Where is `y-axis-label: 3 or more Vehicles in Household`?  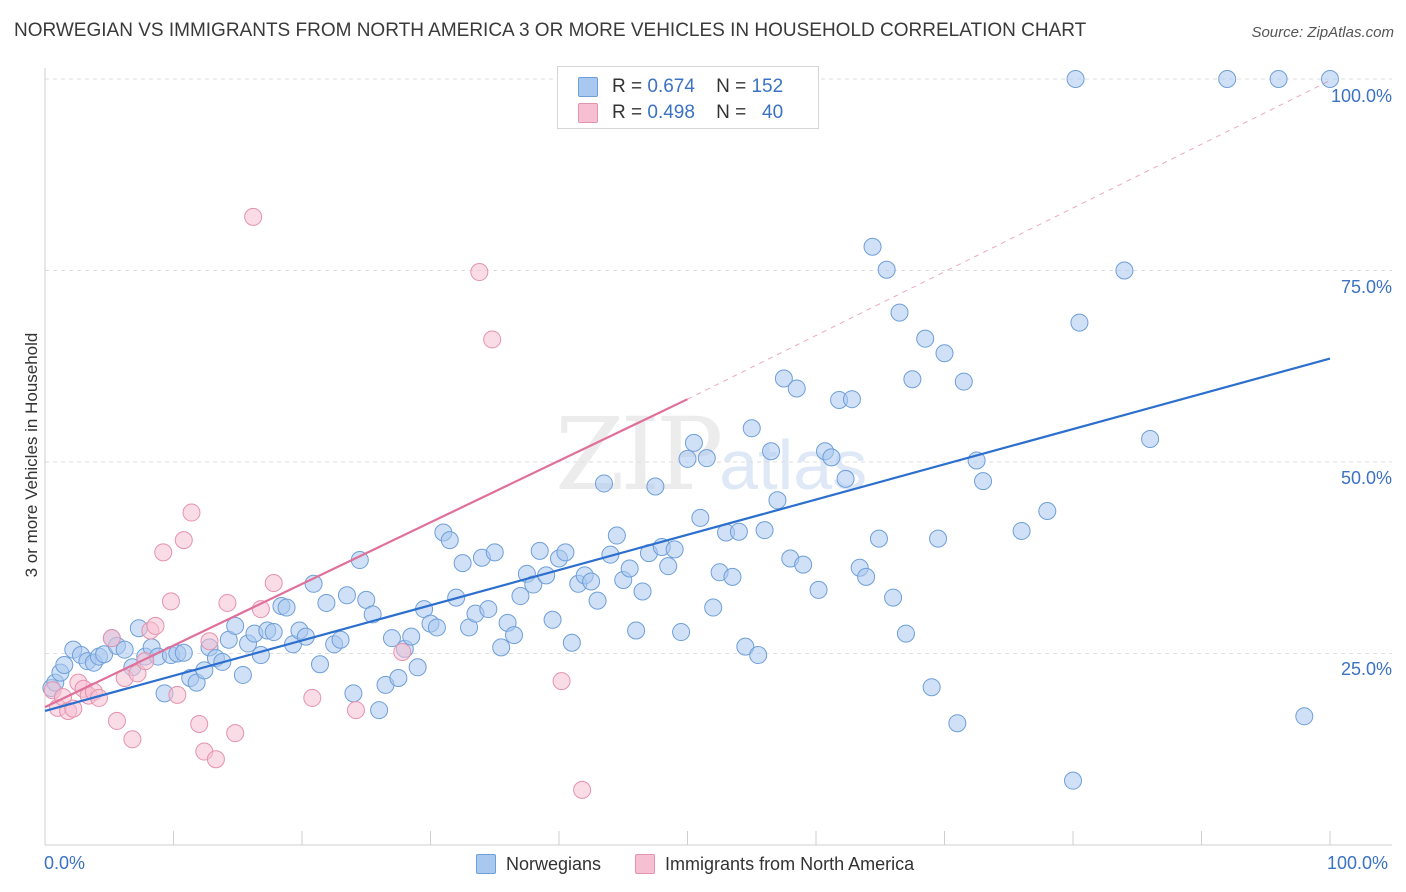
y-axis-label: 3 or more Vehicles in Household is located at coordinates (31, 455).